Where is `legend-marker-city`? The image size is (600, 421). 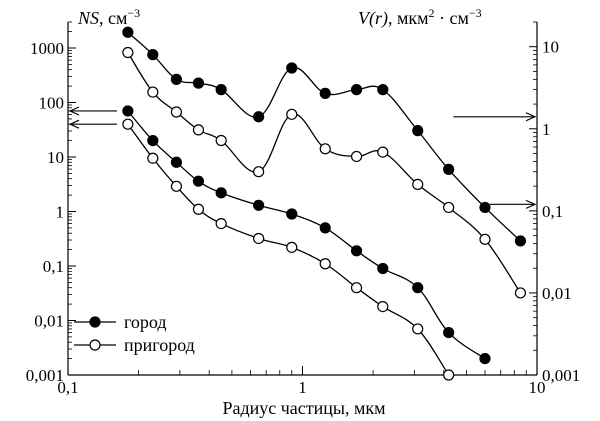 legend-marker-city is located at coordinates (95, 322).